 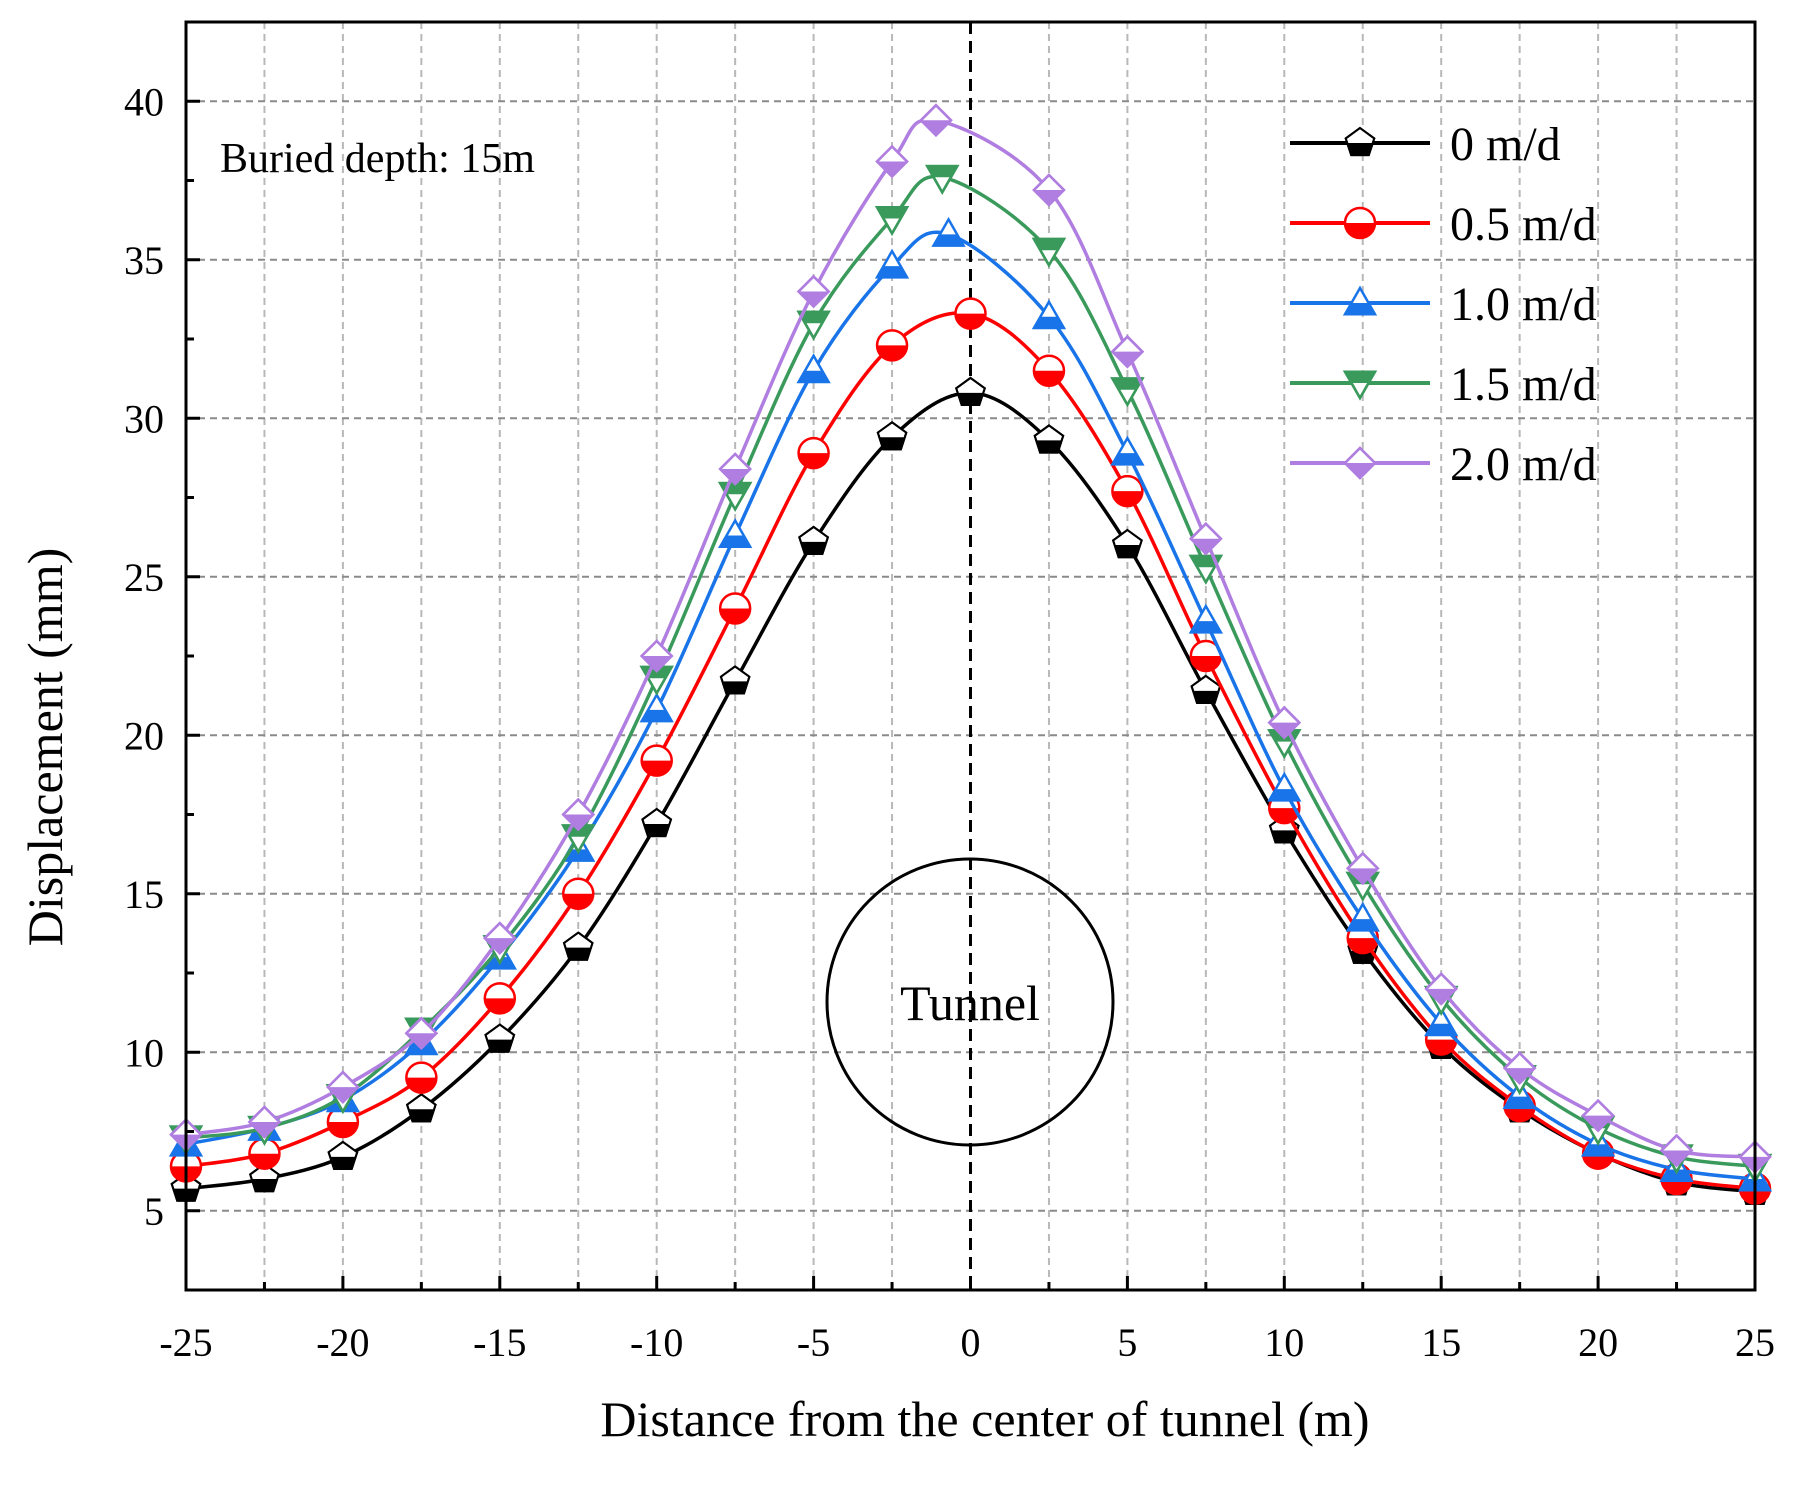 What do you see at coordinates (1425, 144) in the screenshot?
I see `legend-item: 0 m/d` at bounding box center [1425, 144].